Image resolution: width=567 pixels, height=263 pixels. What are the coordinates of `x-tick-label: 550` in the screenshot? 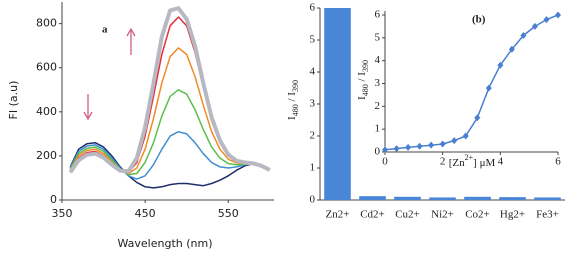 It's located at (228, 213).